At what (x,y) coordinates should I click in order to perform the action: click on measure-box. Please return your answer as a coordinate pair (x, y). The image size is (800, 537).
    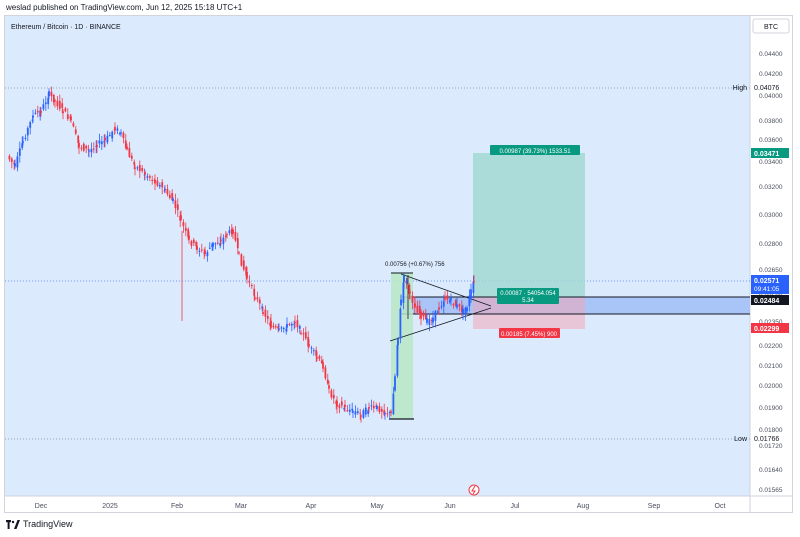
    Looking at the image, I should click on (402, 346).